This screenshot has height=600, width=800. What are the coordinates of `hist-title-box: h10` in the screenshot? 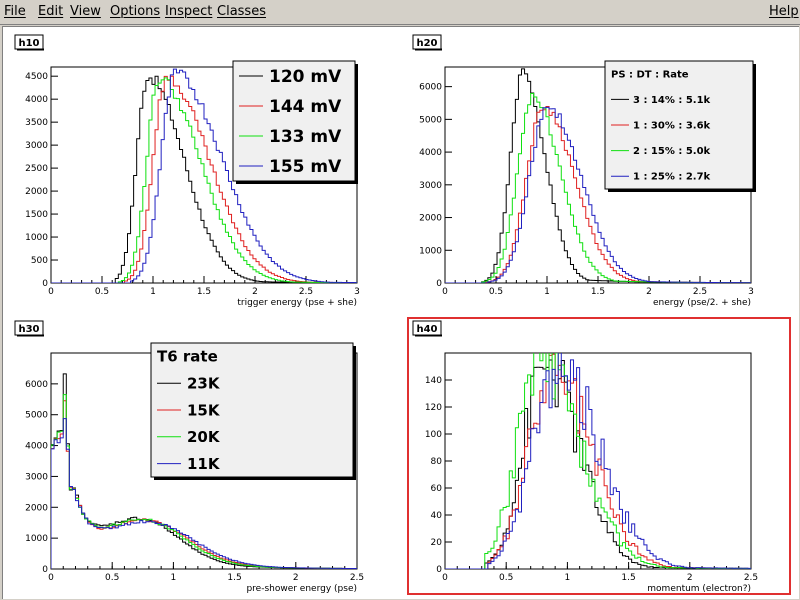 It's located at (29, 42).